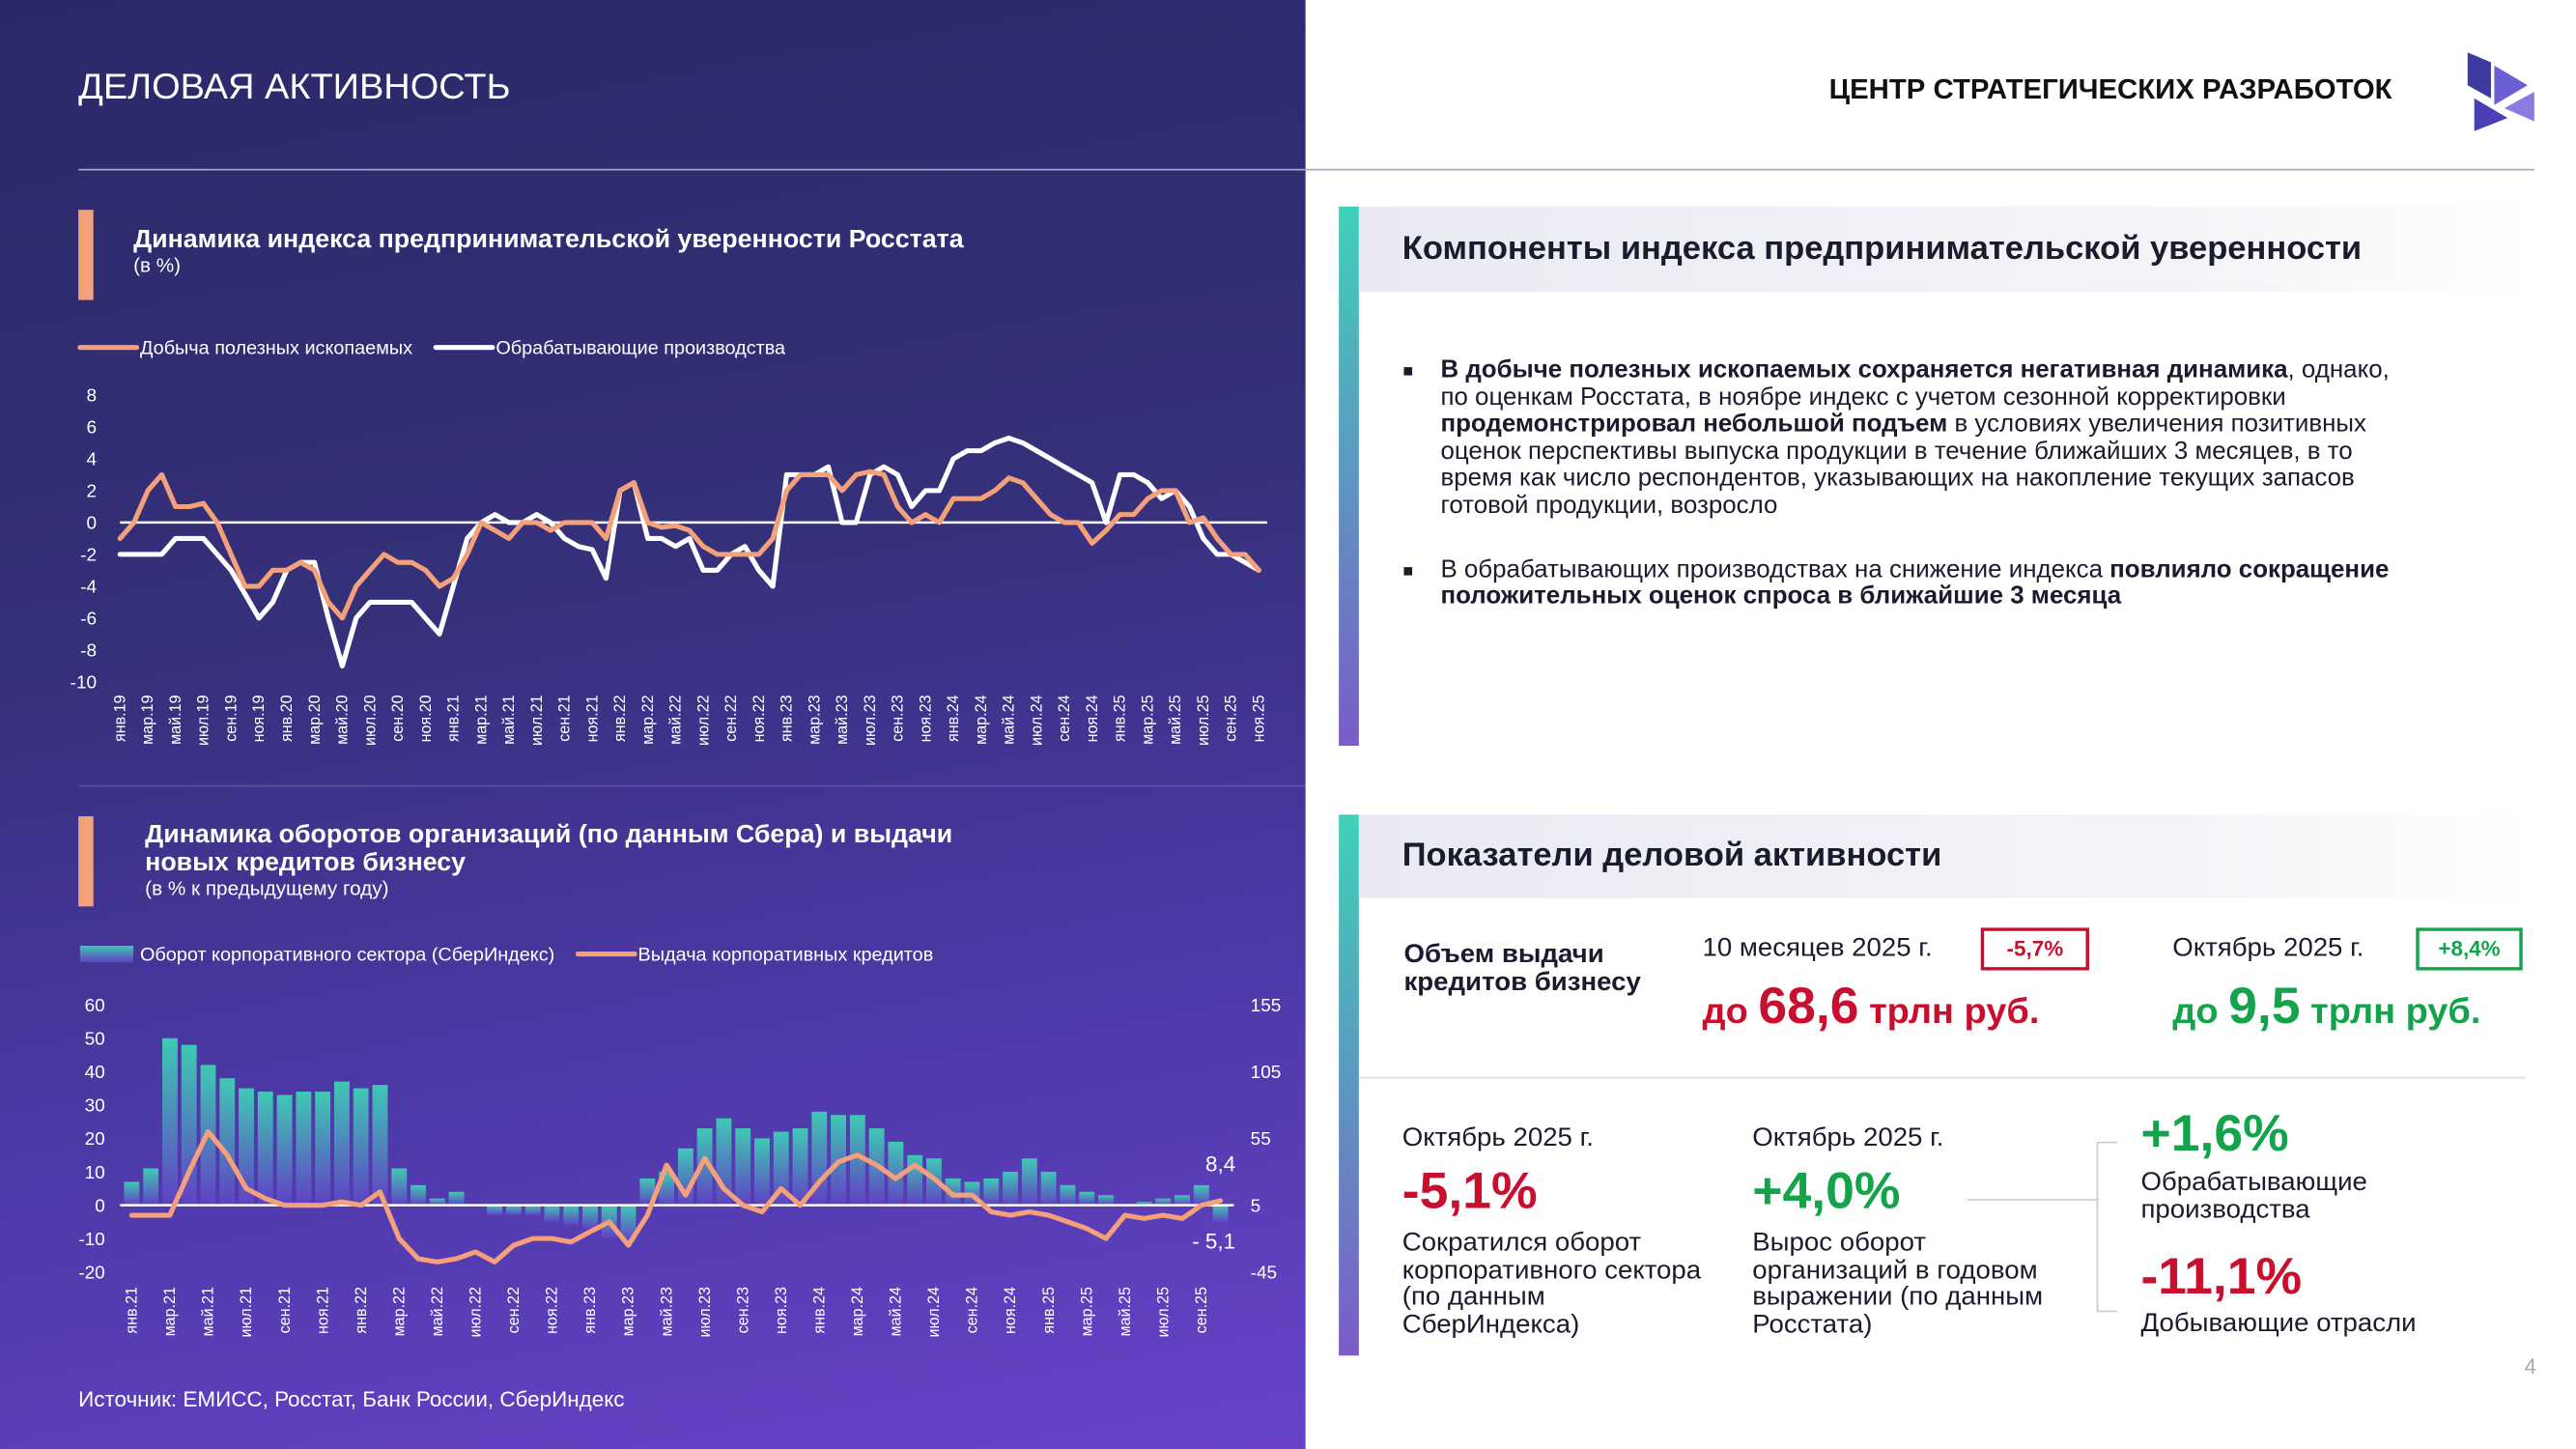 This screenshot has width=2576, height=1449. Describe the element at coordinates (1694, 424) in the screenshot. I see `bullet-text: продемонстрировал небольшой подъем` at that location.